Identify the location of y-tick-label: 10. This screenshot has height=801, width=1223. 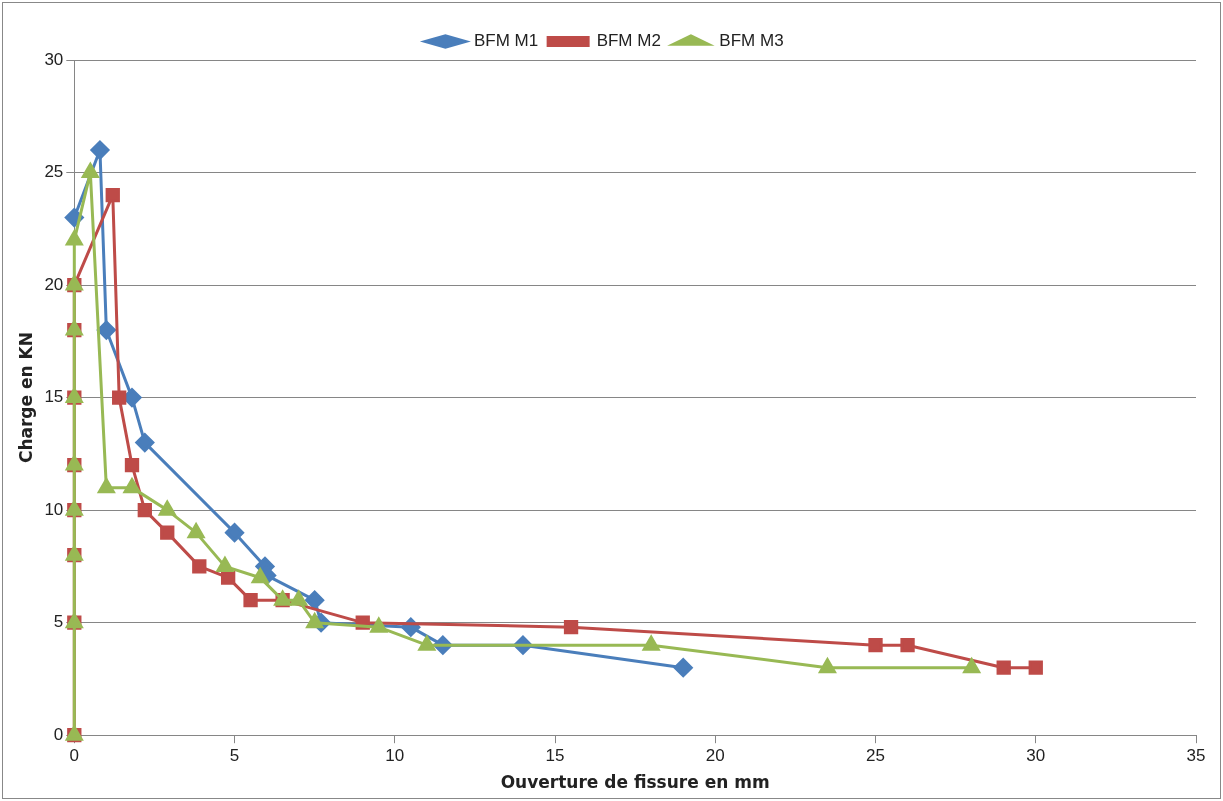
(54, 509).